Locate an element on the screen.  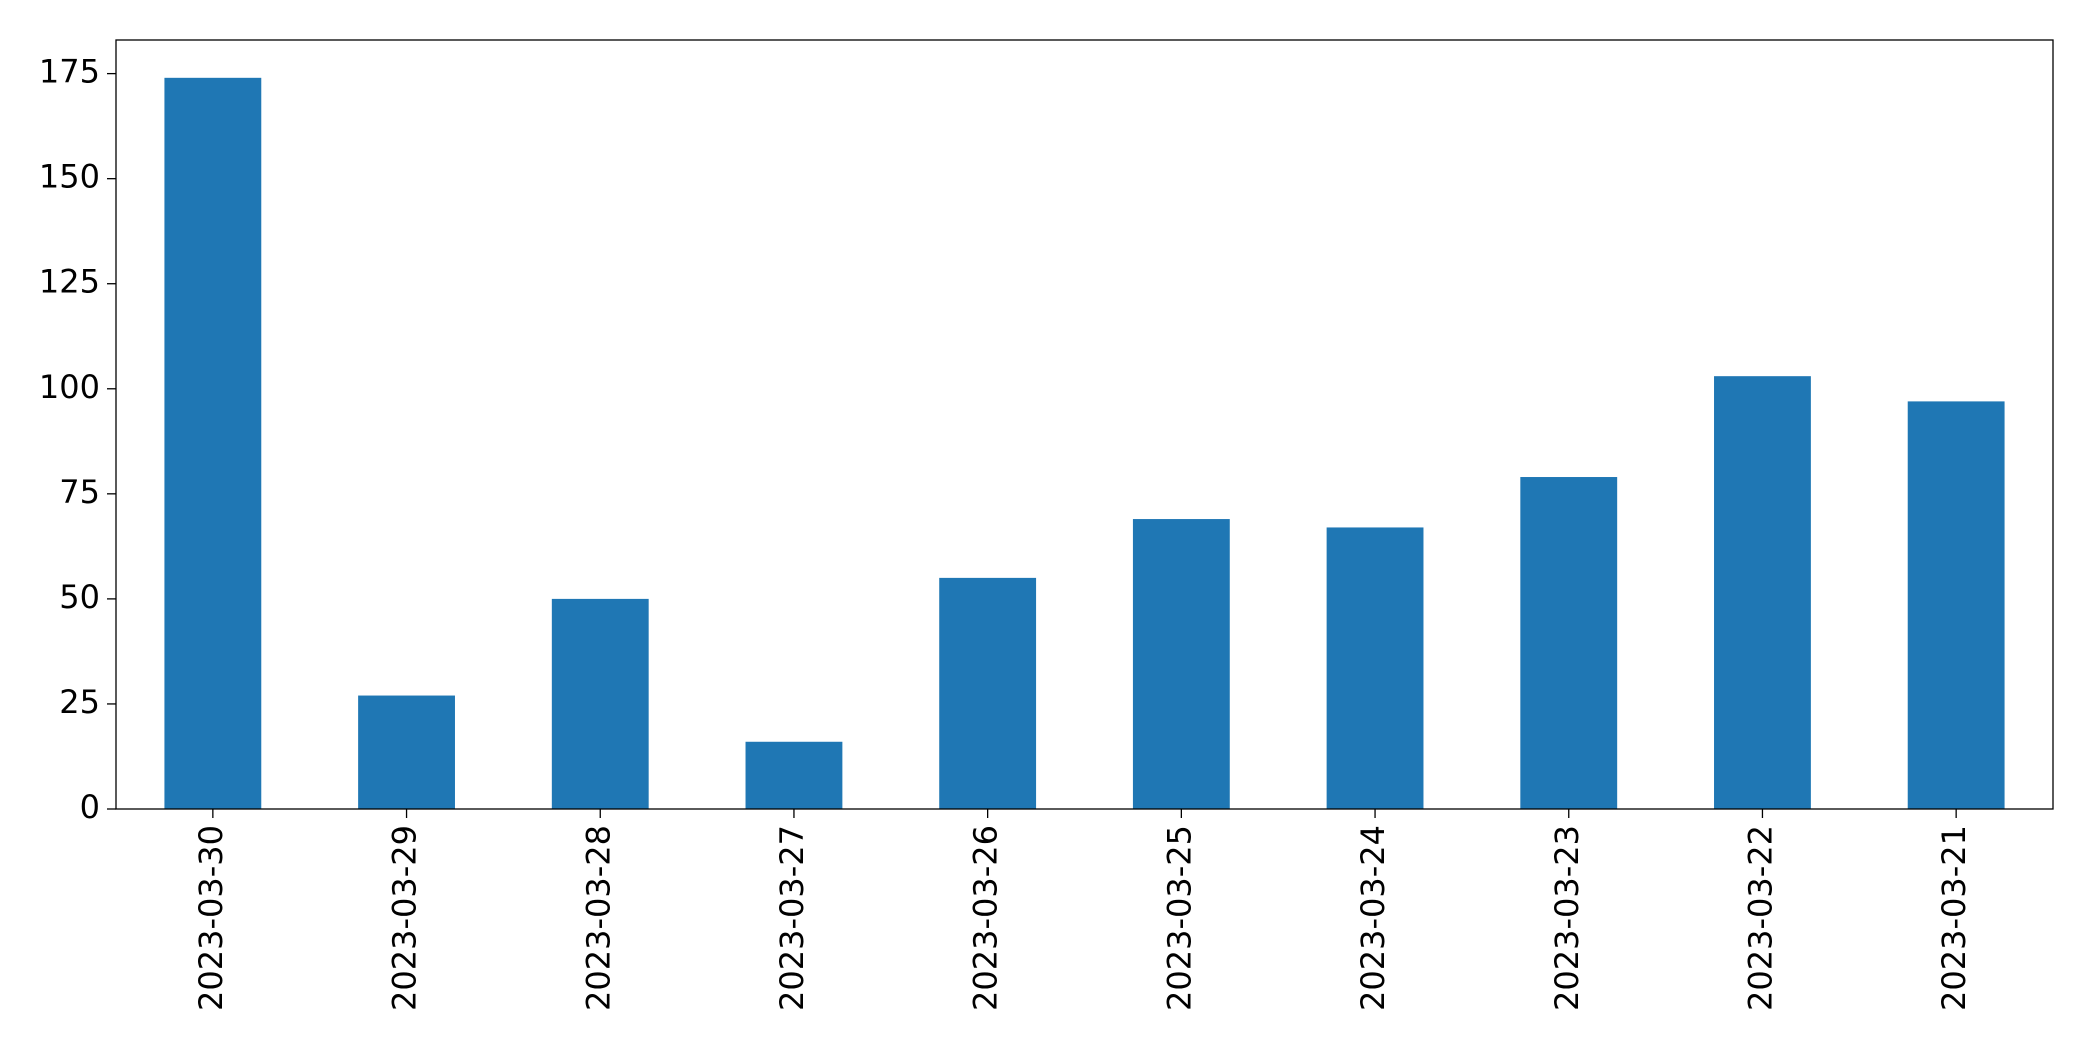
x-tick-label: 2023-03-24 is located at coordinates (1373, 918).